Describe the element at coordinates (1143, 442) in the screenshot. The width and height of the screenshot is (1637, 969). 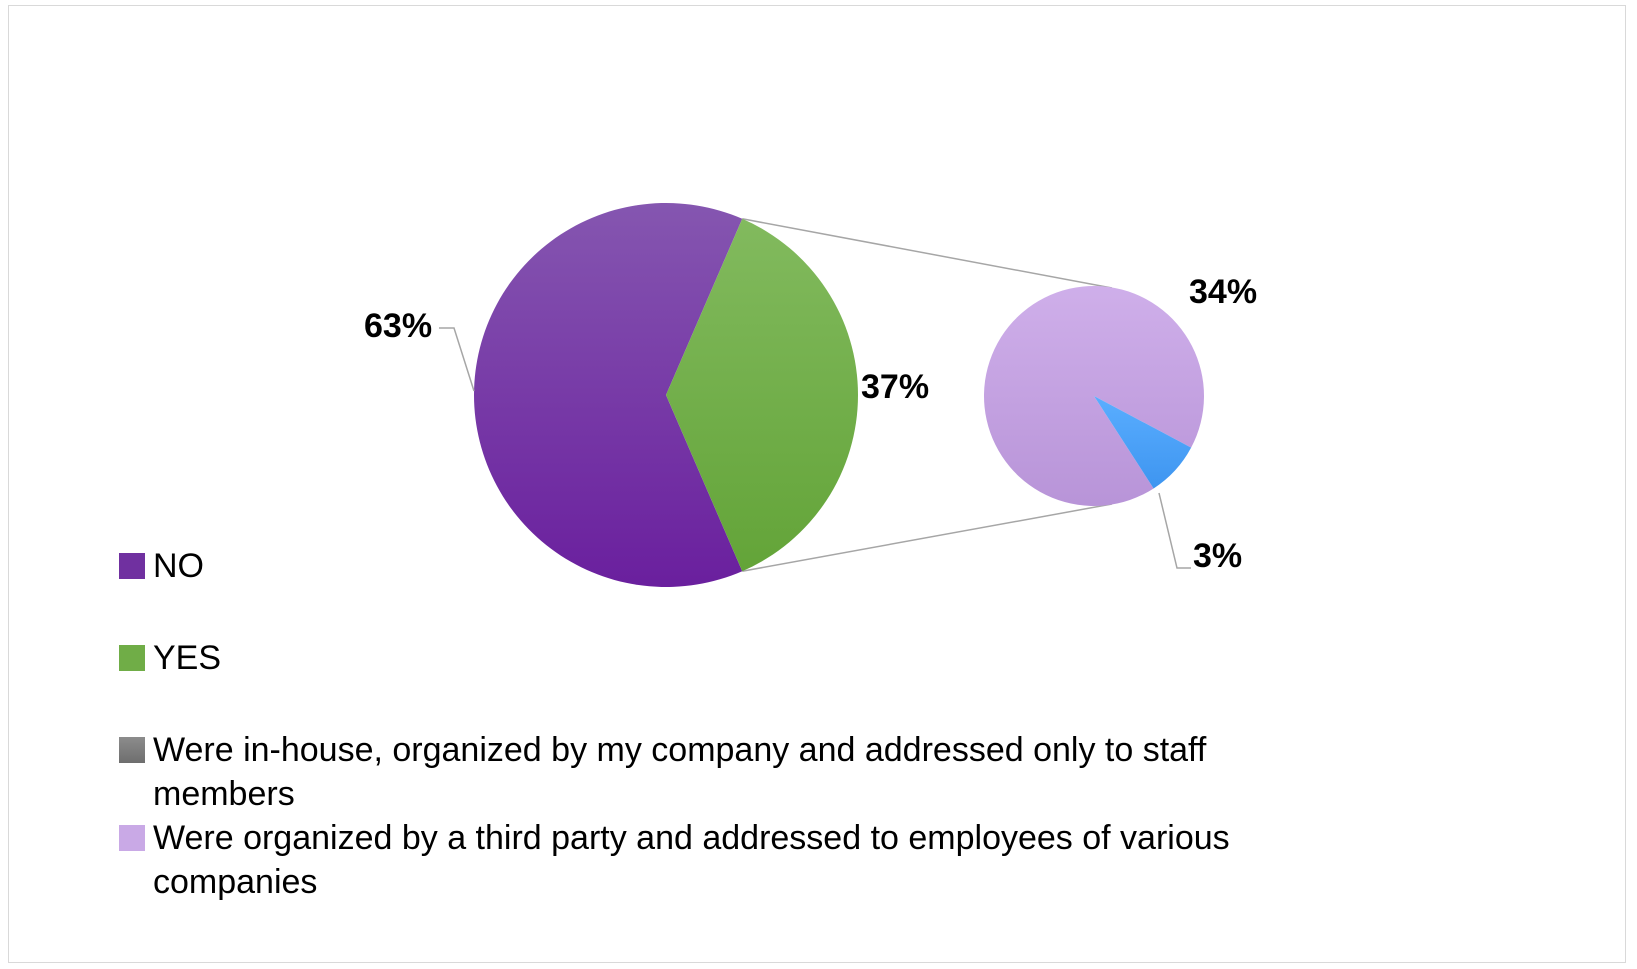
I see `pie-slice-in-house` at that location.